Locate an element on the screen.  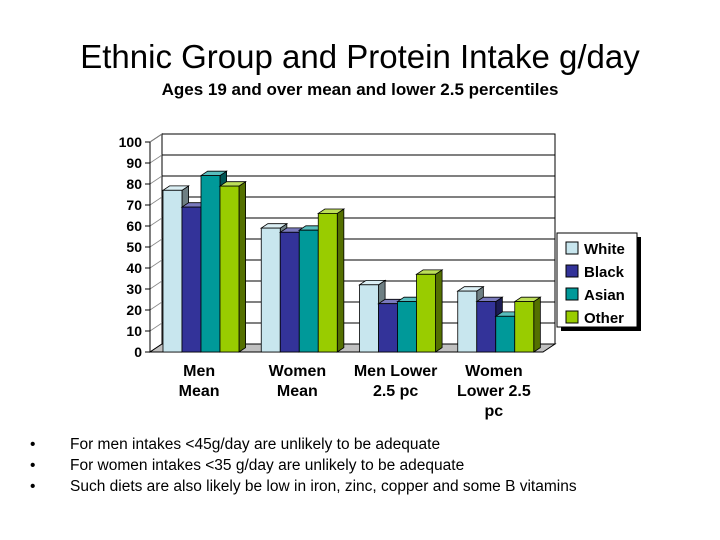
legend-label: Asian is located at coordinates (604, 295).